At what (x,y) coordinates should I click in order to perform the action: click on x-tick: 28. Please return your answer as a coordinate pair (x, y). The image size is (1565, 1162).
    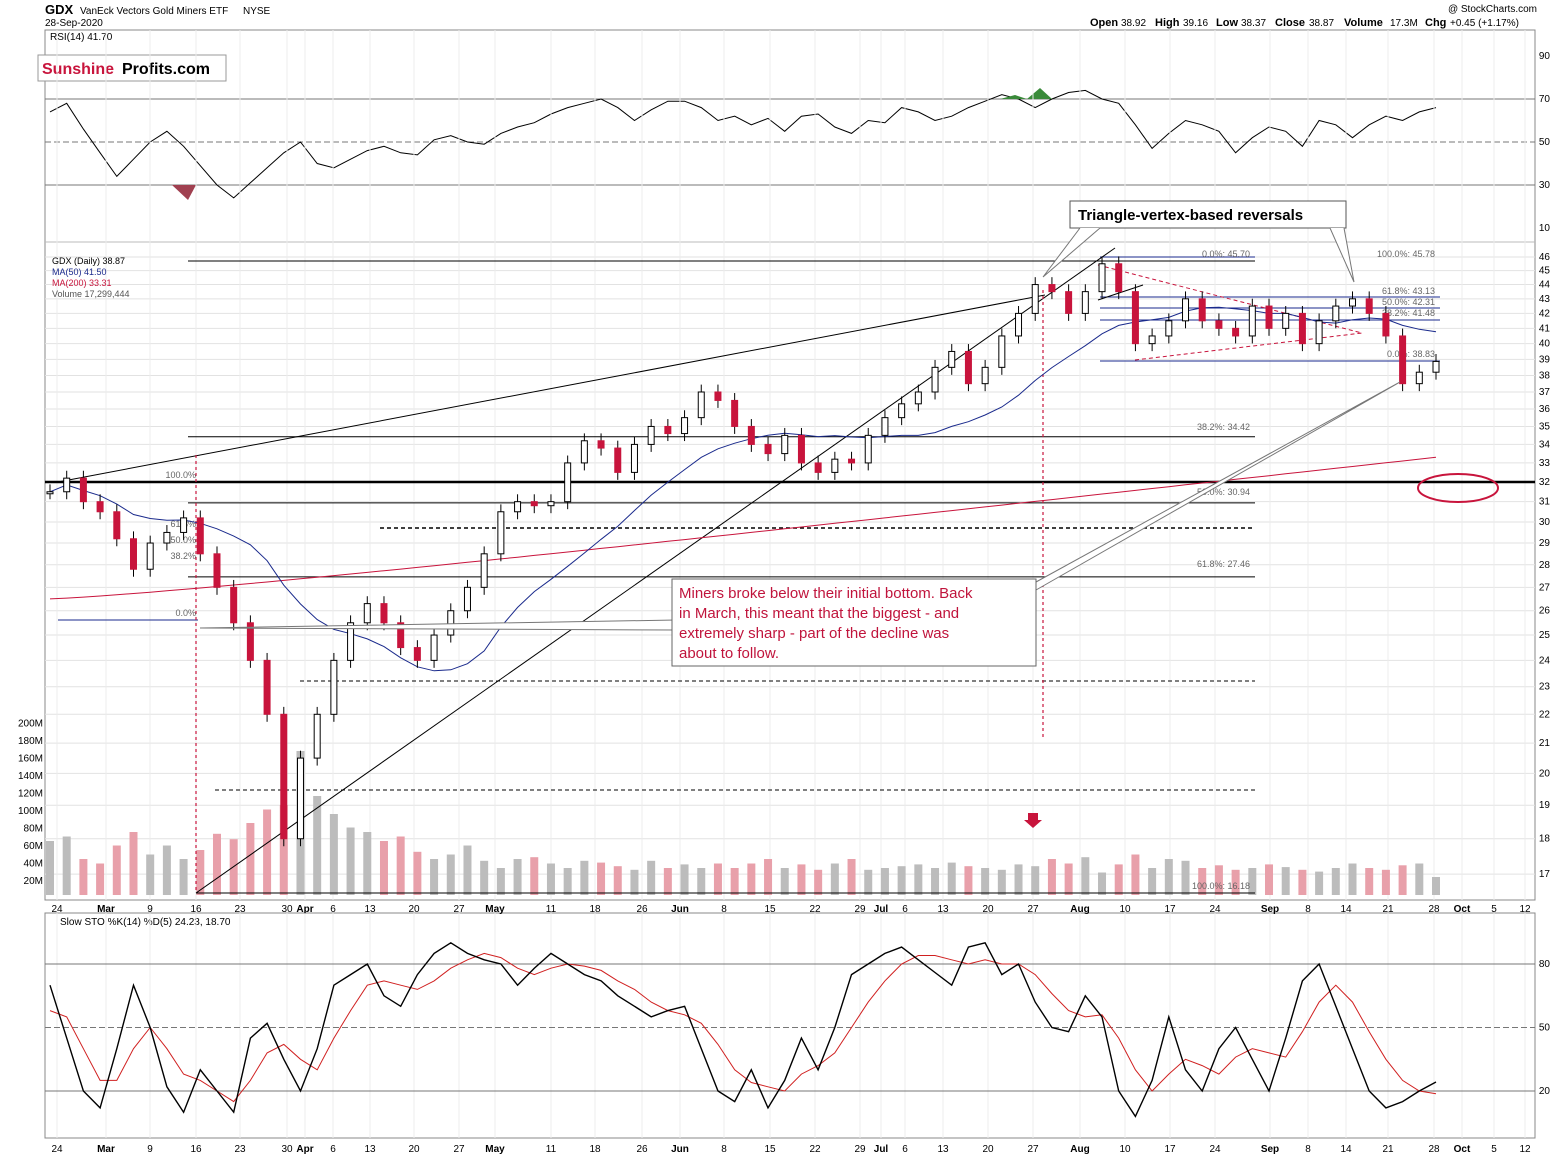
    Looking at the image, I should click on (1434, 909).